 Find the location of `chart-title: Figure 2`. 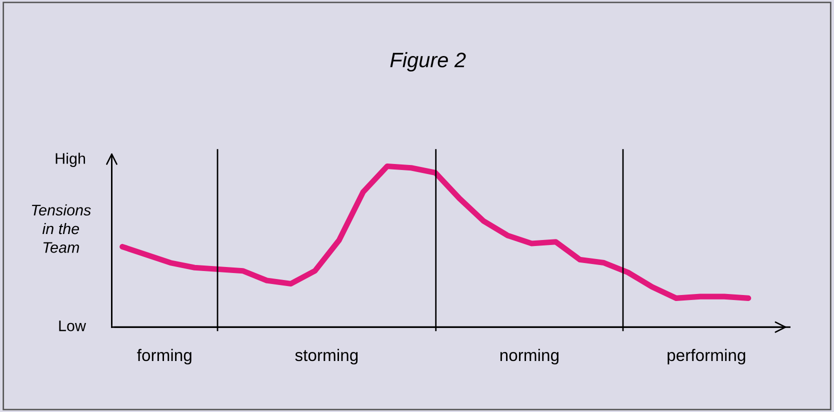

chart-title: Figure 2 is located at coordinates (428, 62).